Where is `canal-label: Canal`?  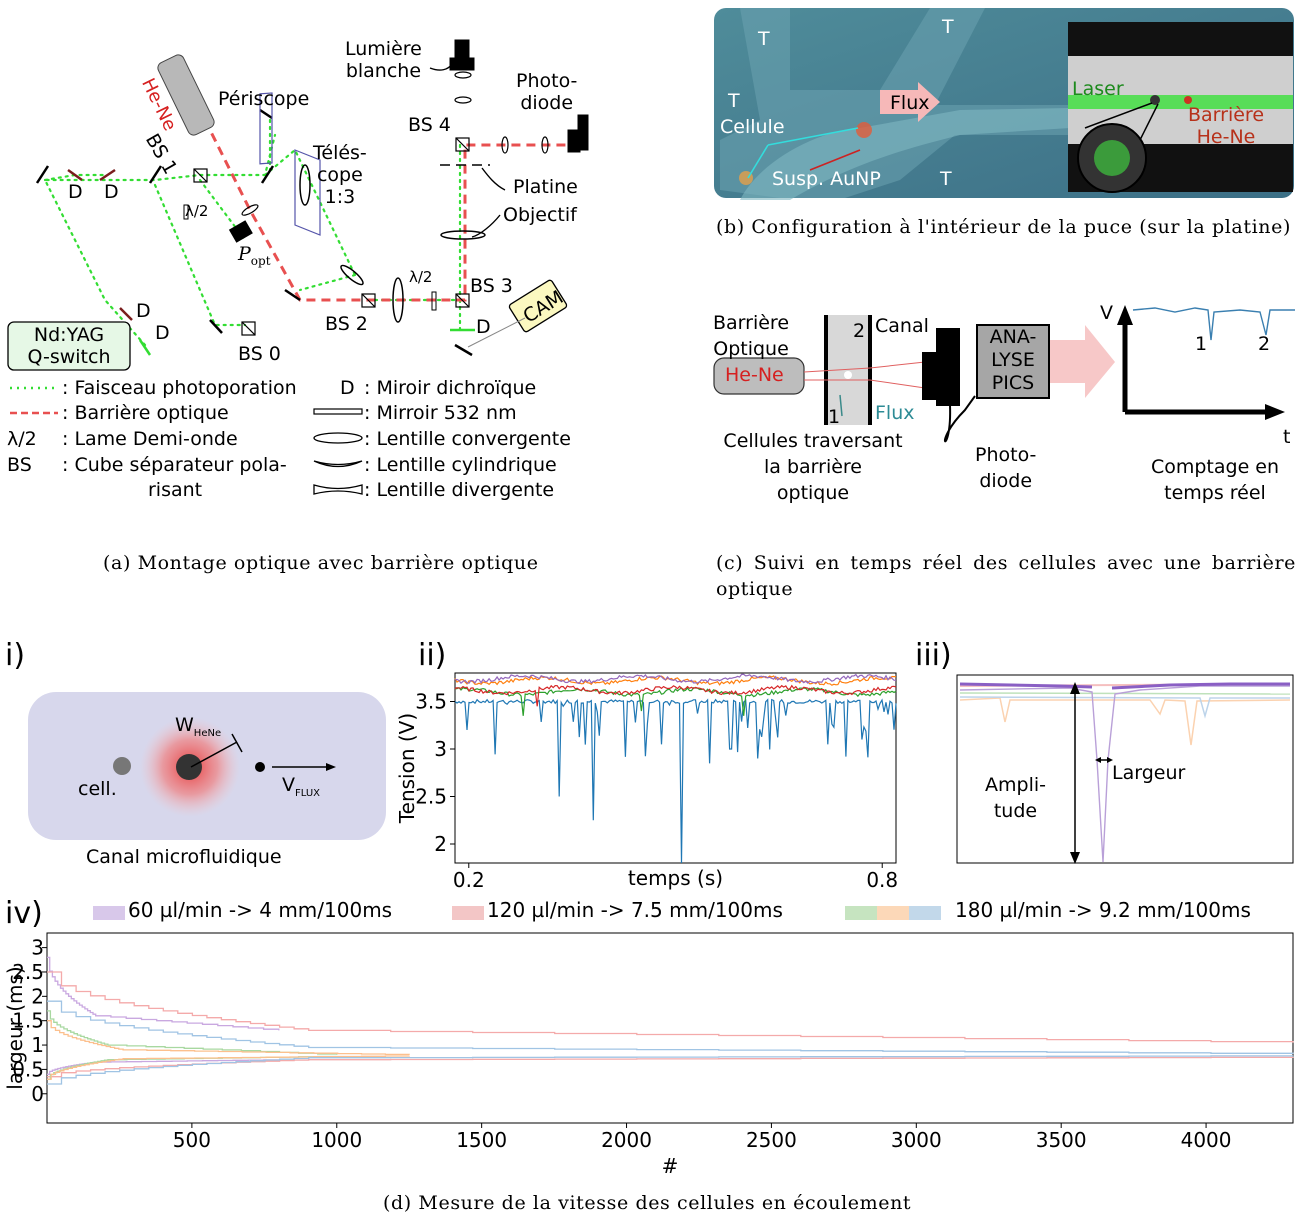 canal-label: Canal is located at coordinates (902, 326).